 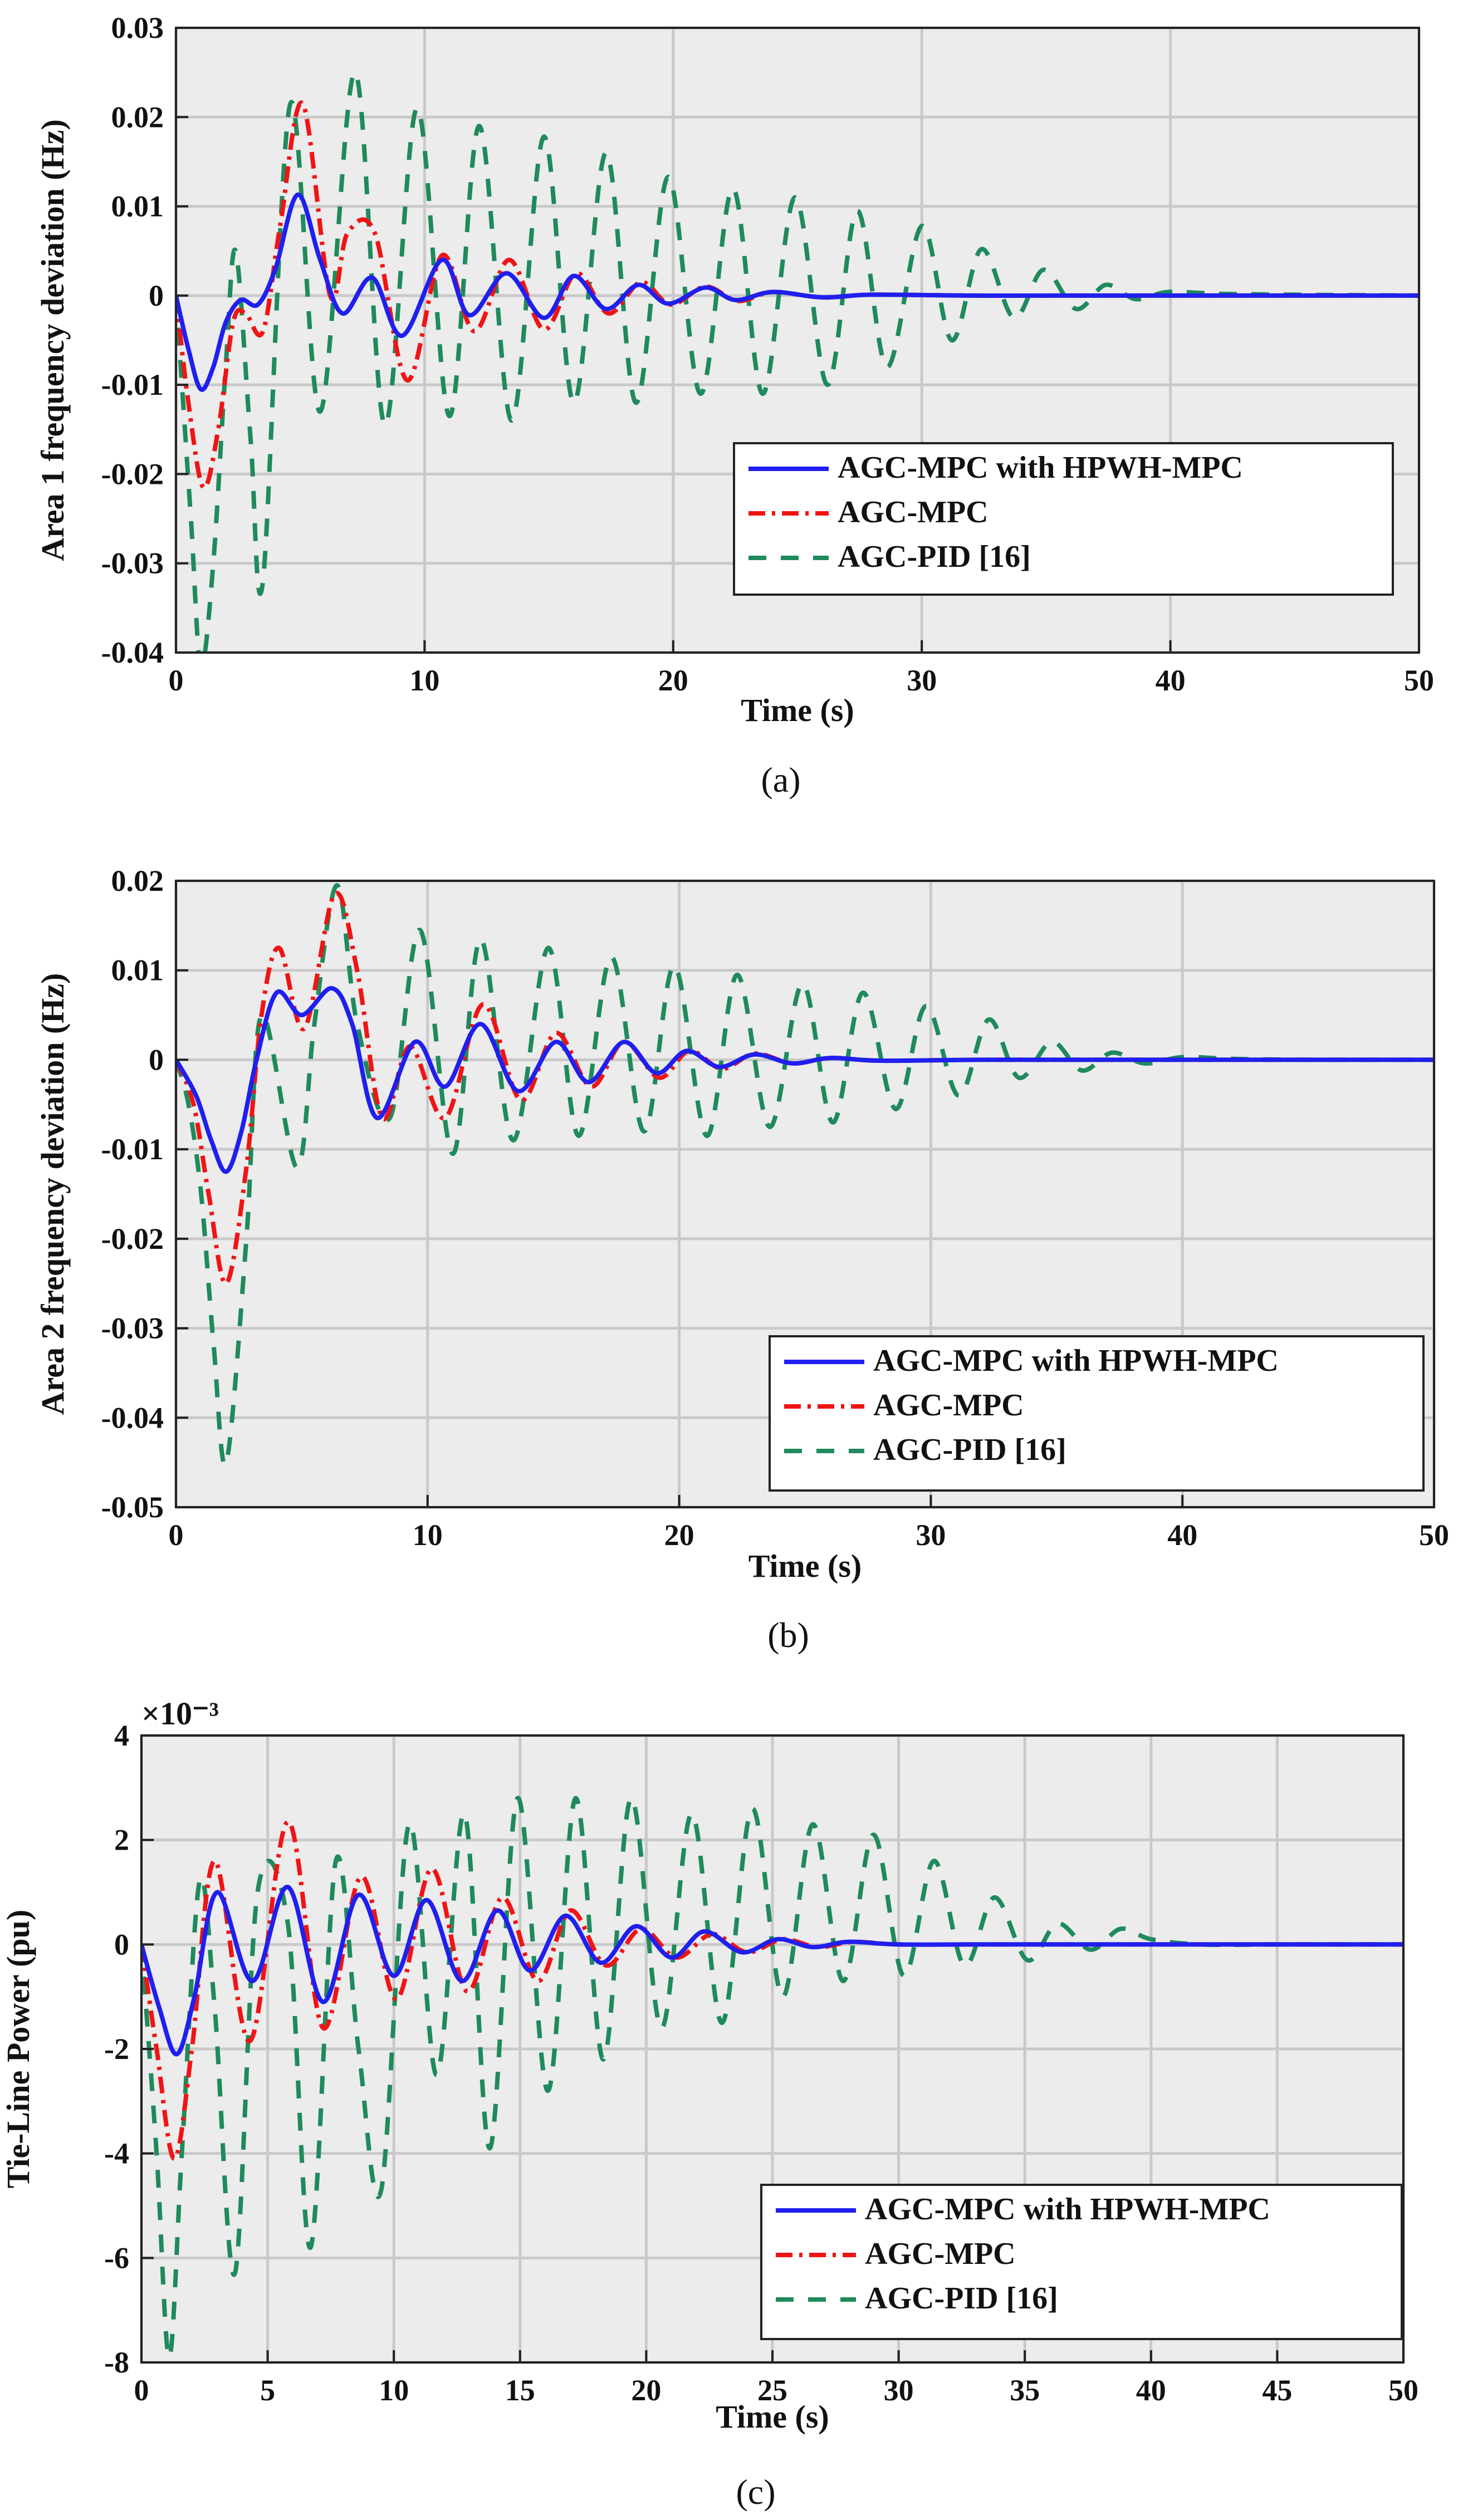 What do you see at coordinates (117, 2153) in the screenshot?
I see `y-tick-label: -4` at bounding box center [117, 2153].